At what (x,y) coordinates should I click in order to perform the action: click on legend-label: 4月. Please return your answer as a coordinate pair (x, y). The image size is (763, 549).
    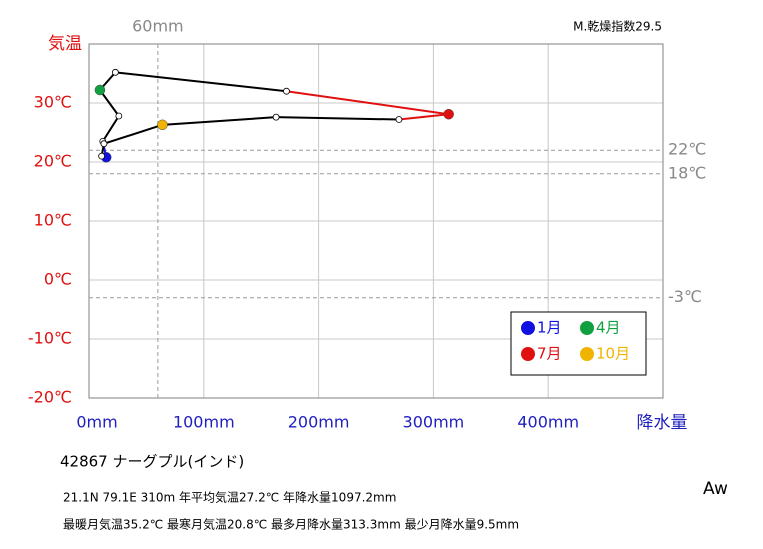
    Looking at the image, I should click on (608, 328).